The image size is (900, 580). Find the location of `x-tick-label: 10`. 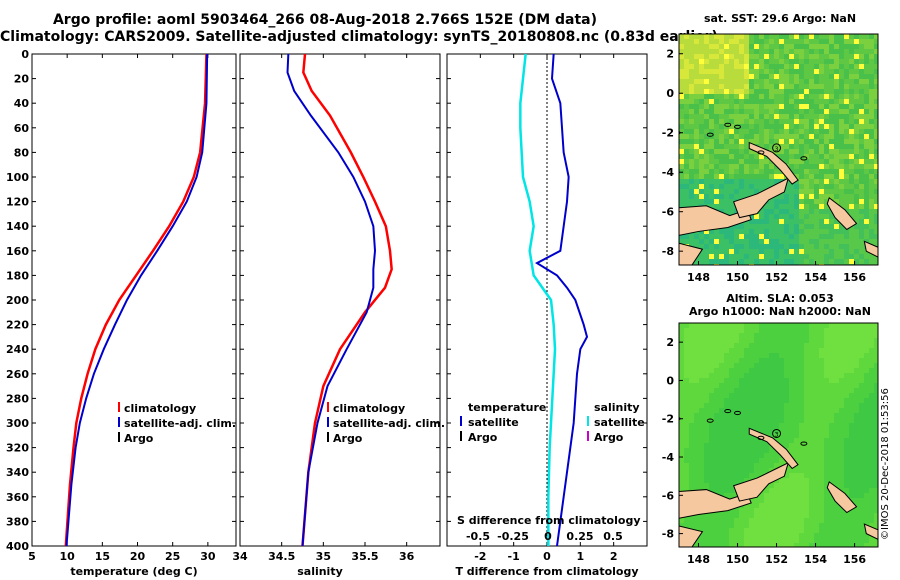

x-tick-label: 10 is located at coordinates (68, 556).